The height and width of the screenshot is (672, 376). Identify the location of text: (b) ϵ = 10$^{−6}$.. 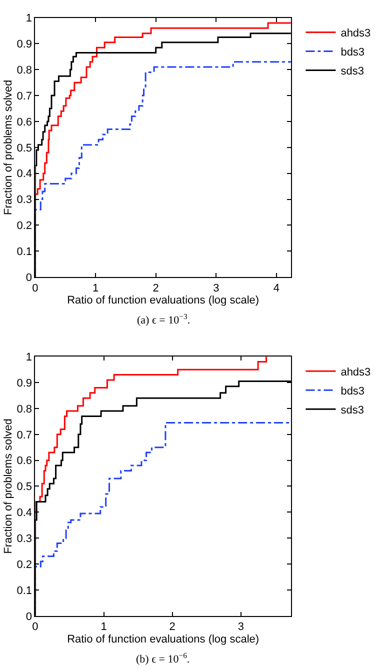
(163, 658).